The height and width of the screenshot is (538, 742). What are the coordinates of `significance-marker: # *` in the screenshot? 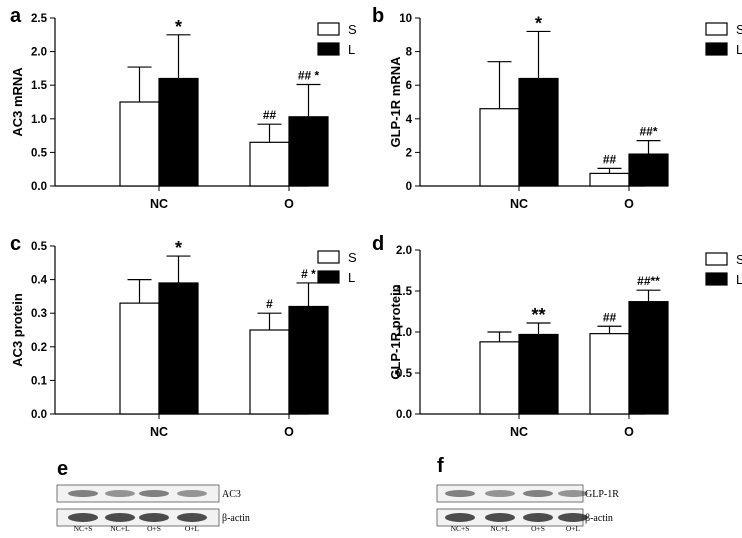 It's located at (308, 274).